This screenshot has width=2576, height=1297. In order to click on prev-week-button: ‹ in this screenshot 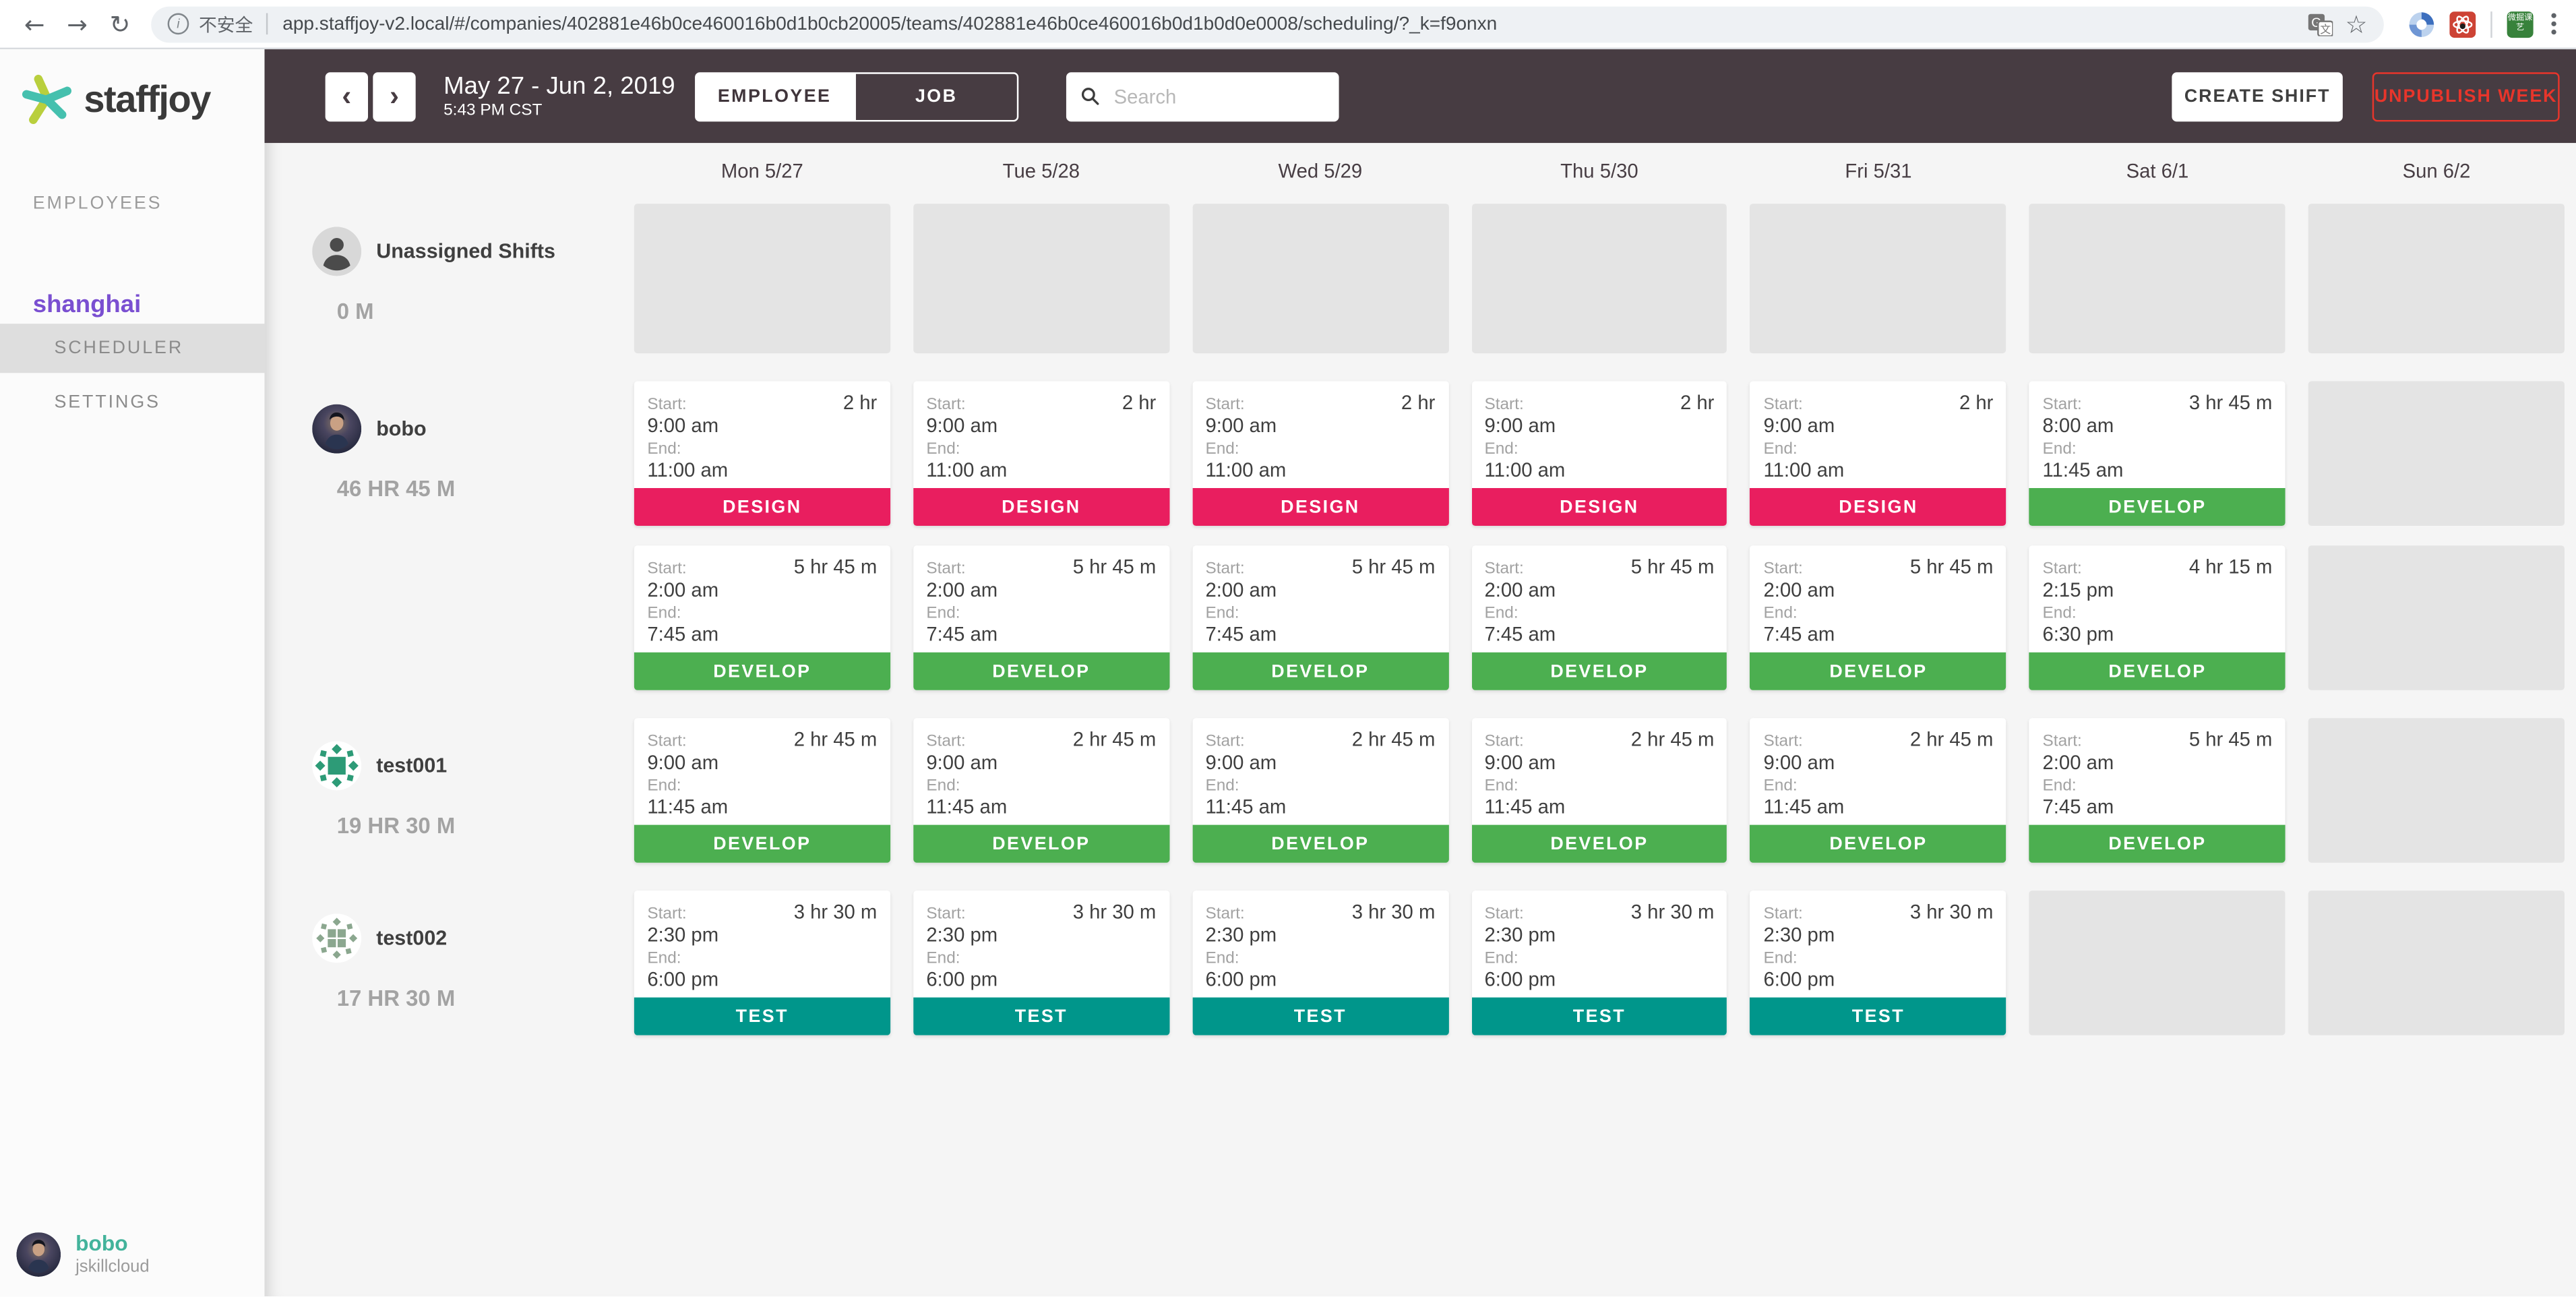, I will do `click(346, 96)`.